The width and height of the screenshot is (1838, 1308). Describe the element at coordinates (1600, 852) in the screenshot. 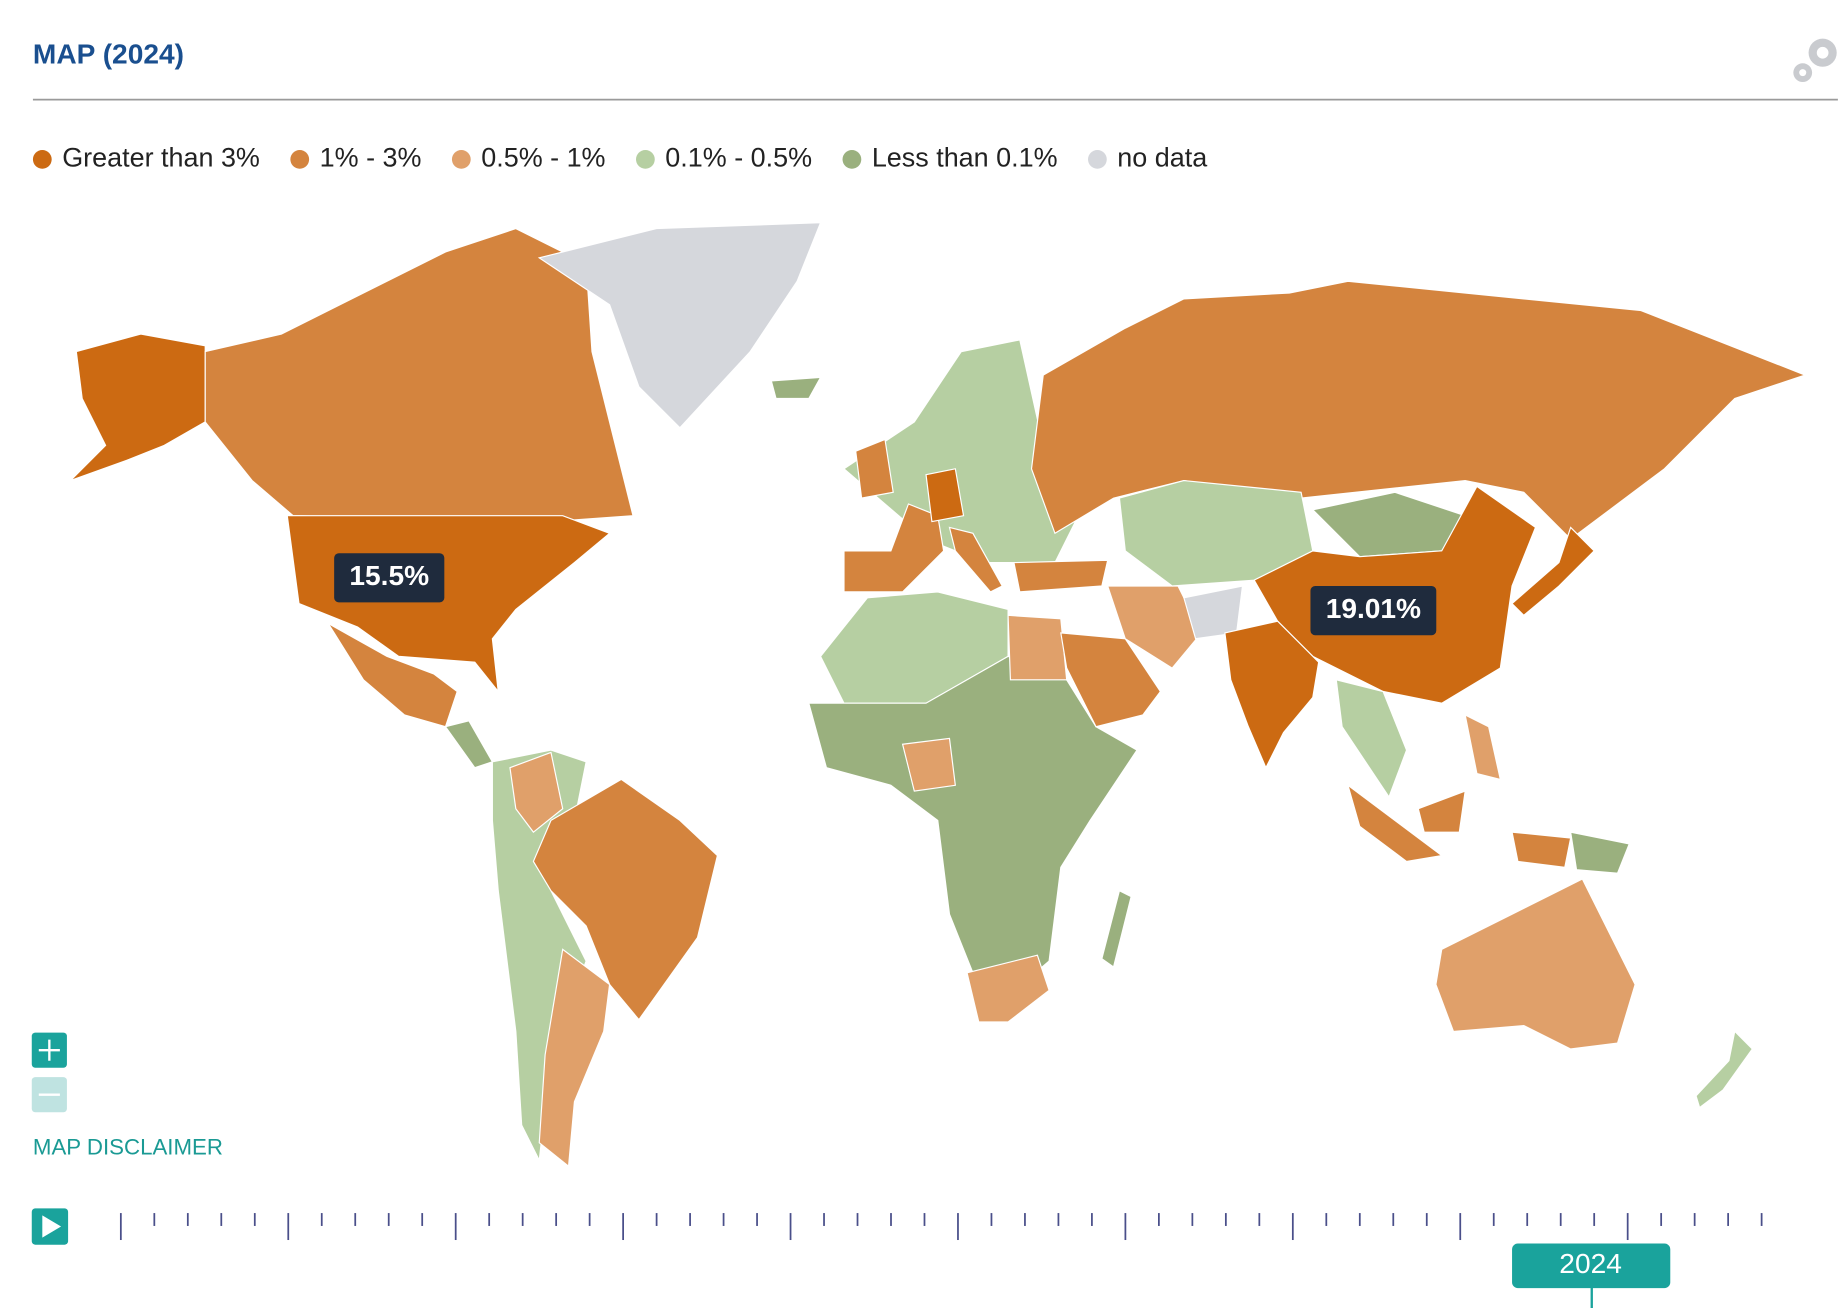

I see `papua-new-guinea` at that location.